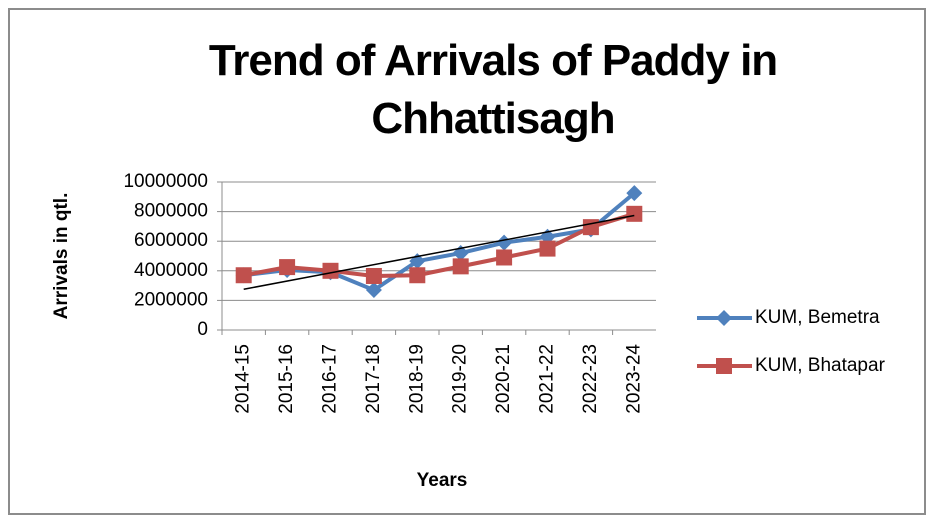 This screenshot has width=936, height=523. I want to click on y-tick-label: 2000000, so click(171, 299).